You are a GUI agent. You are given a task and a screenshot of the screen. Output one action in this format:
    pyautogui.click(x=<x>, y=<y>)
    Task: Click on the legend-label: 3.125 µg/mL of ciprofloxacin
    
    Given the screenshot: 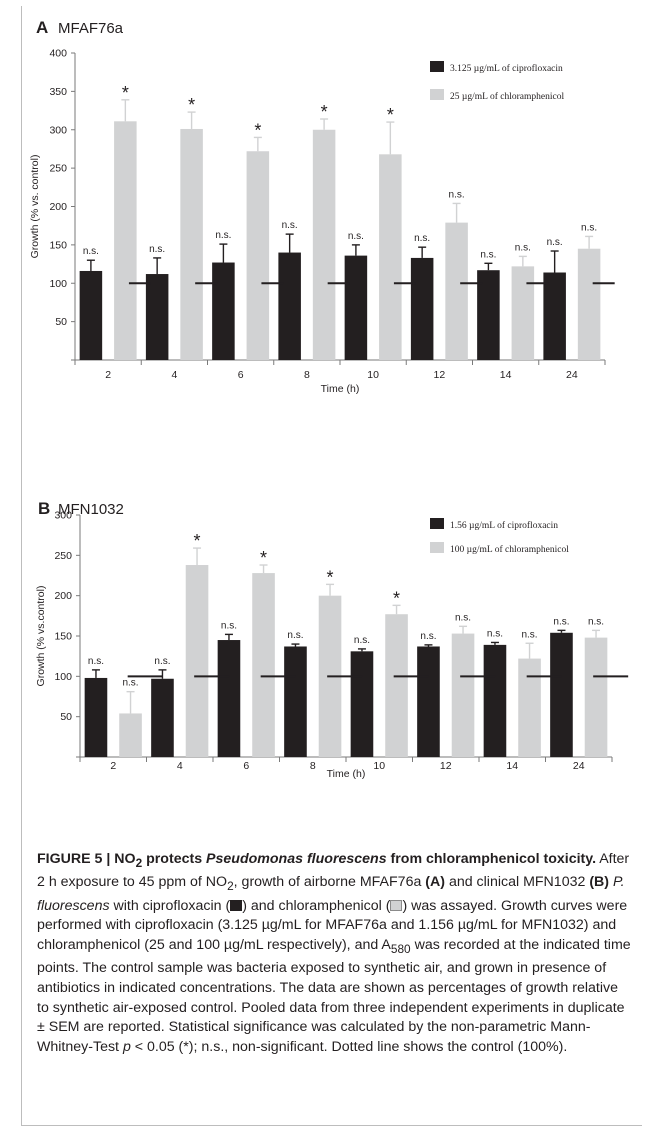 What is the action you would take?
    pyautogui.click(x=506, y=68)
    